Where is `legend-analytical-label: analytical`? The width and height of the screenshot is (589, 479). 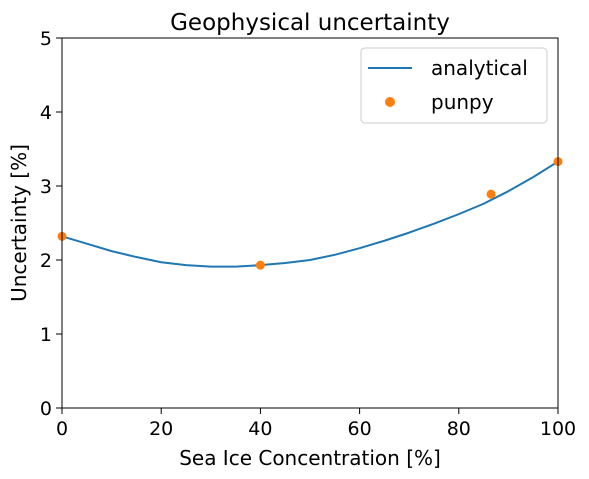 legend-analytical-label: analytical is located at coordinates (479, 68).